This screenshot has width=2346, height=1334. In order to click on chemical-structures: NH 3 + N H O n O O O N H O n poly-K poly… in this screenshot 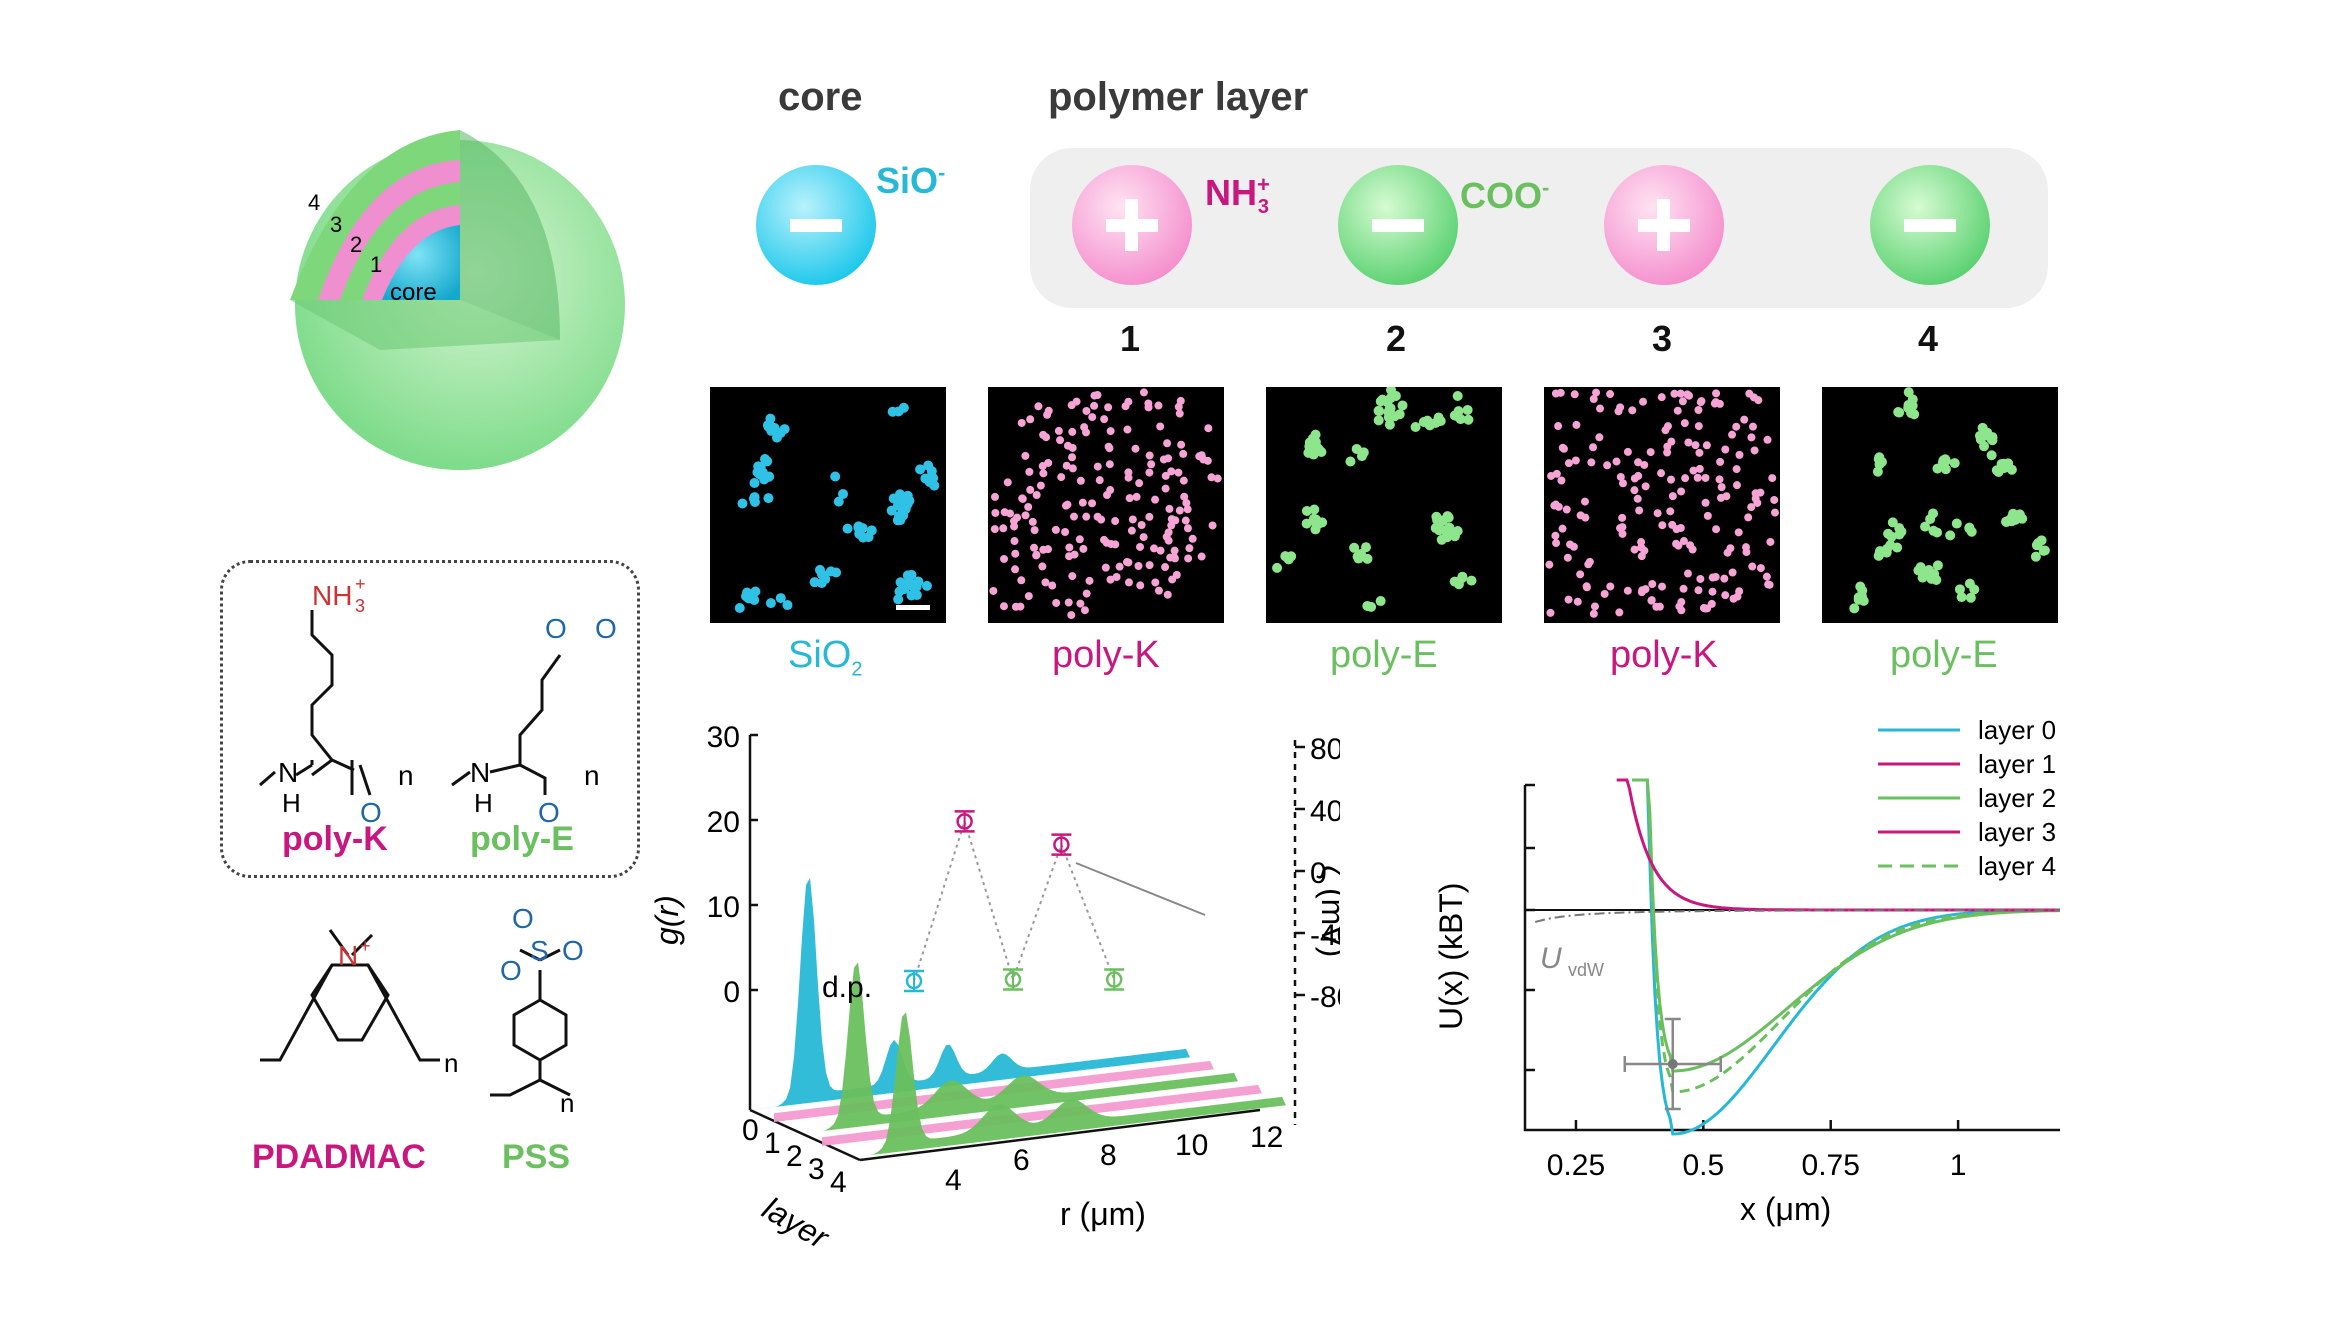, I will do `click(434, 875)`.